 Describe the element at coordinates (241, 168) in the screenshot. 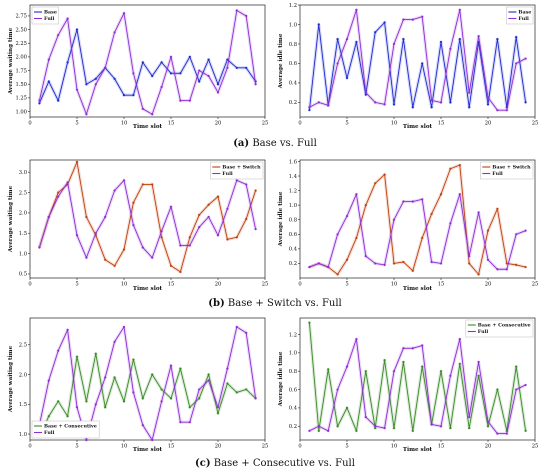

I see `legend-label: Base + Switch` at that location.